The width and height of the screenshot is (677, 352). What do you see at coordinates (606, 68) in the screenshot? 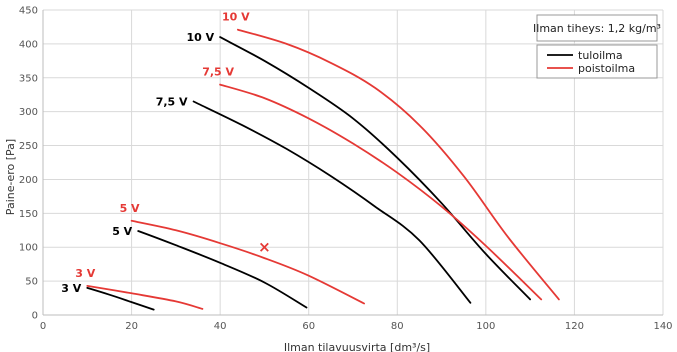
I see `legend-poistoilma: poistoilma` at bounding box center [606, 68].